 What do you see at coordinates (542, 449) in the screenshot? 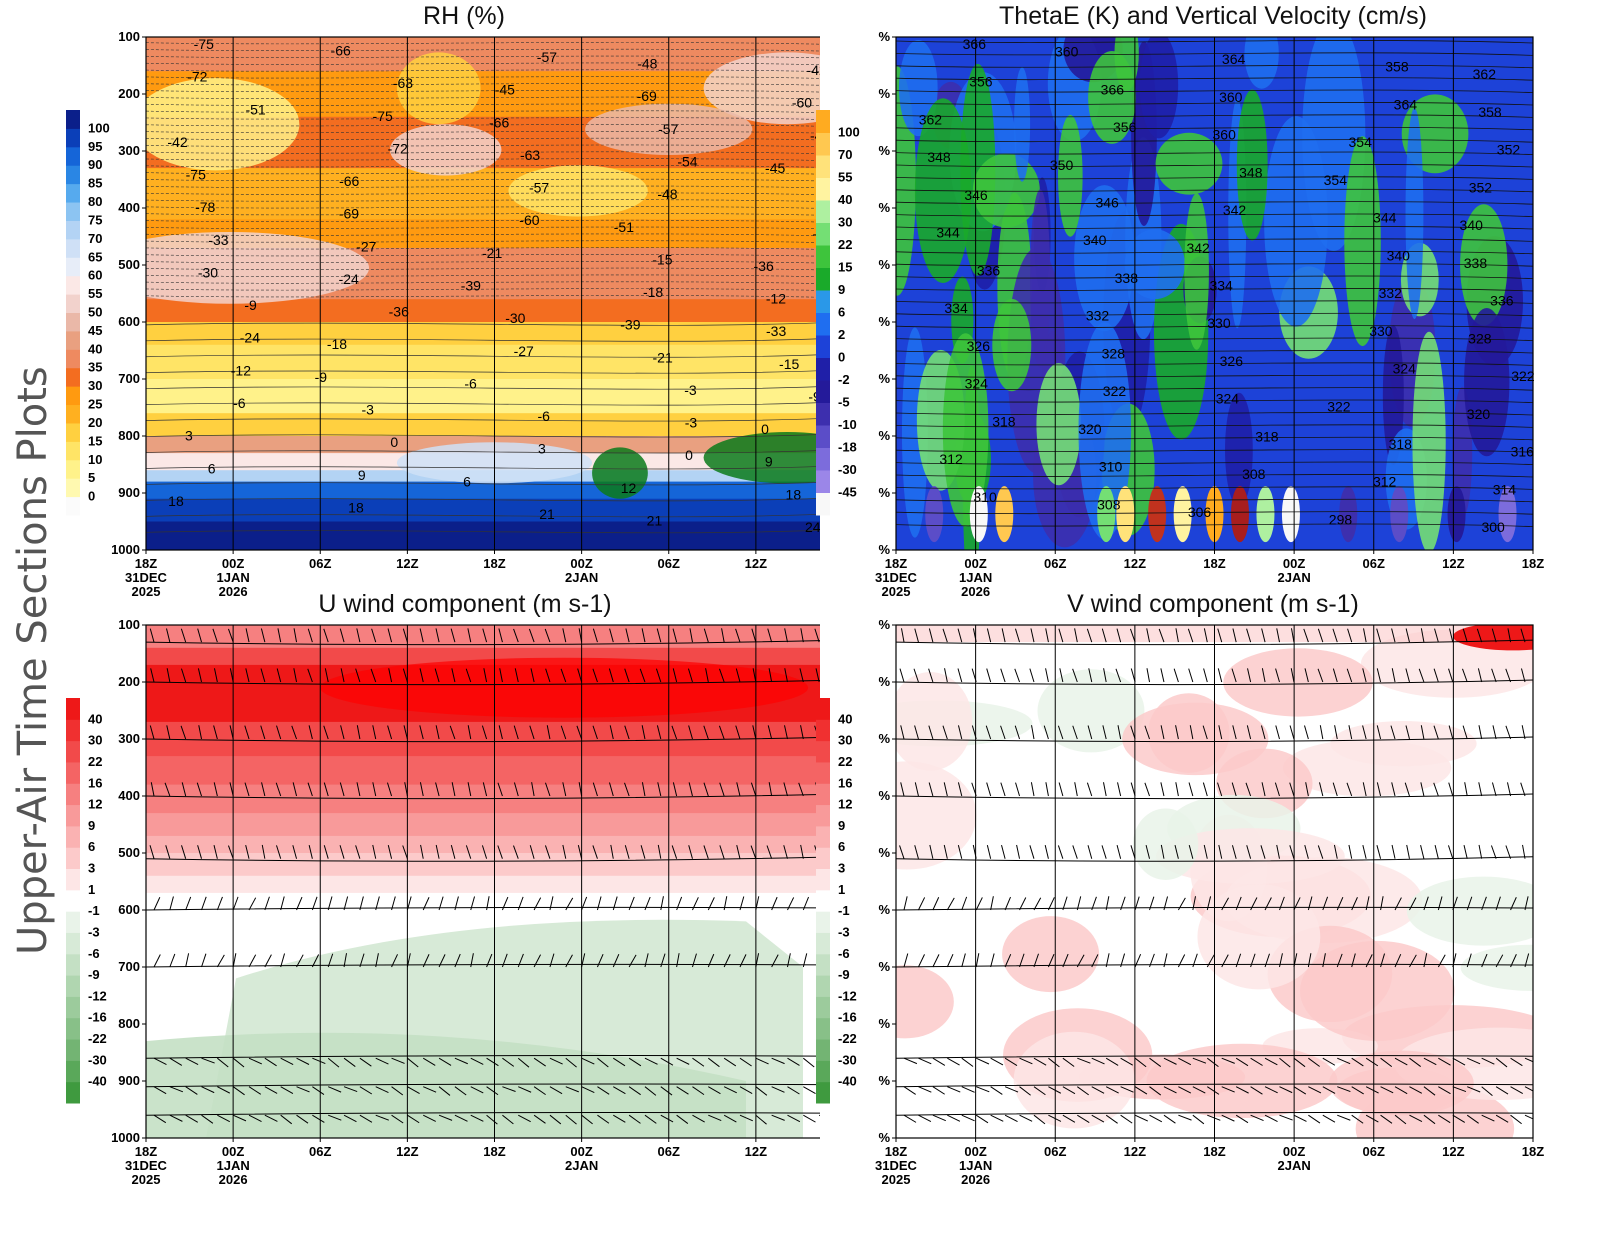
I see `contour-label: 3` at bounding box center [542, 449].